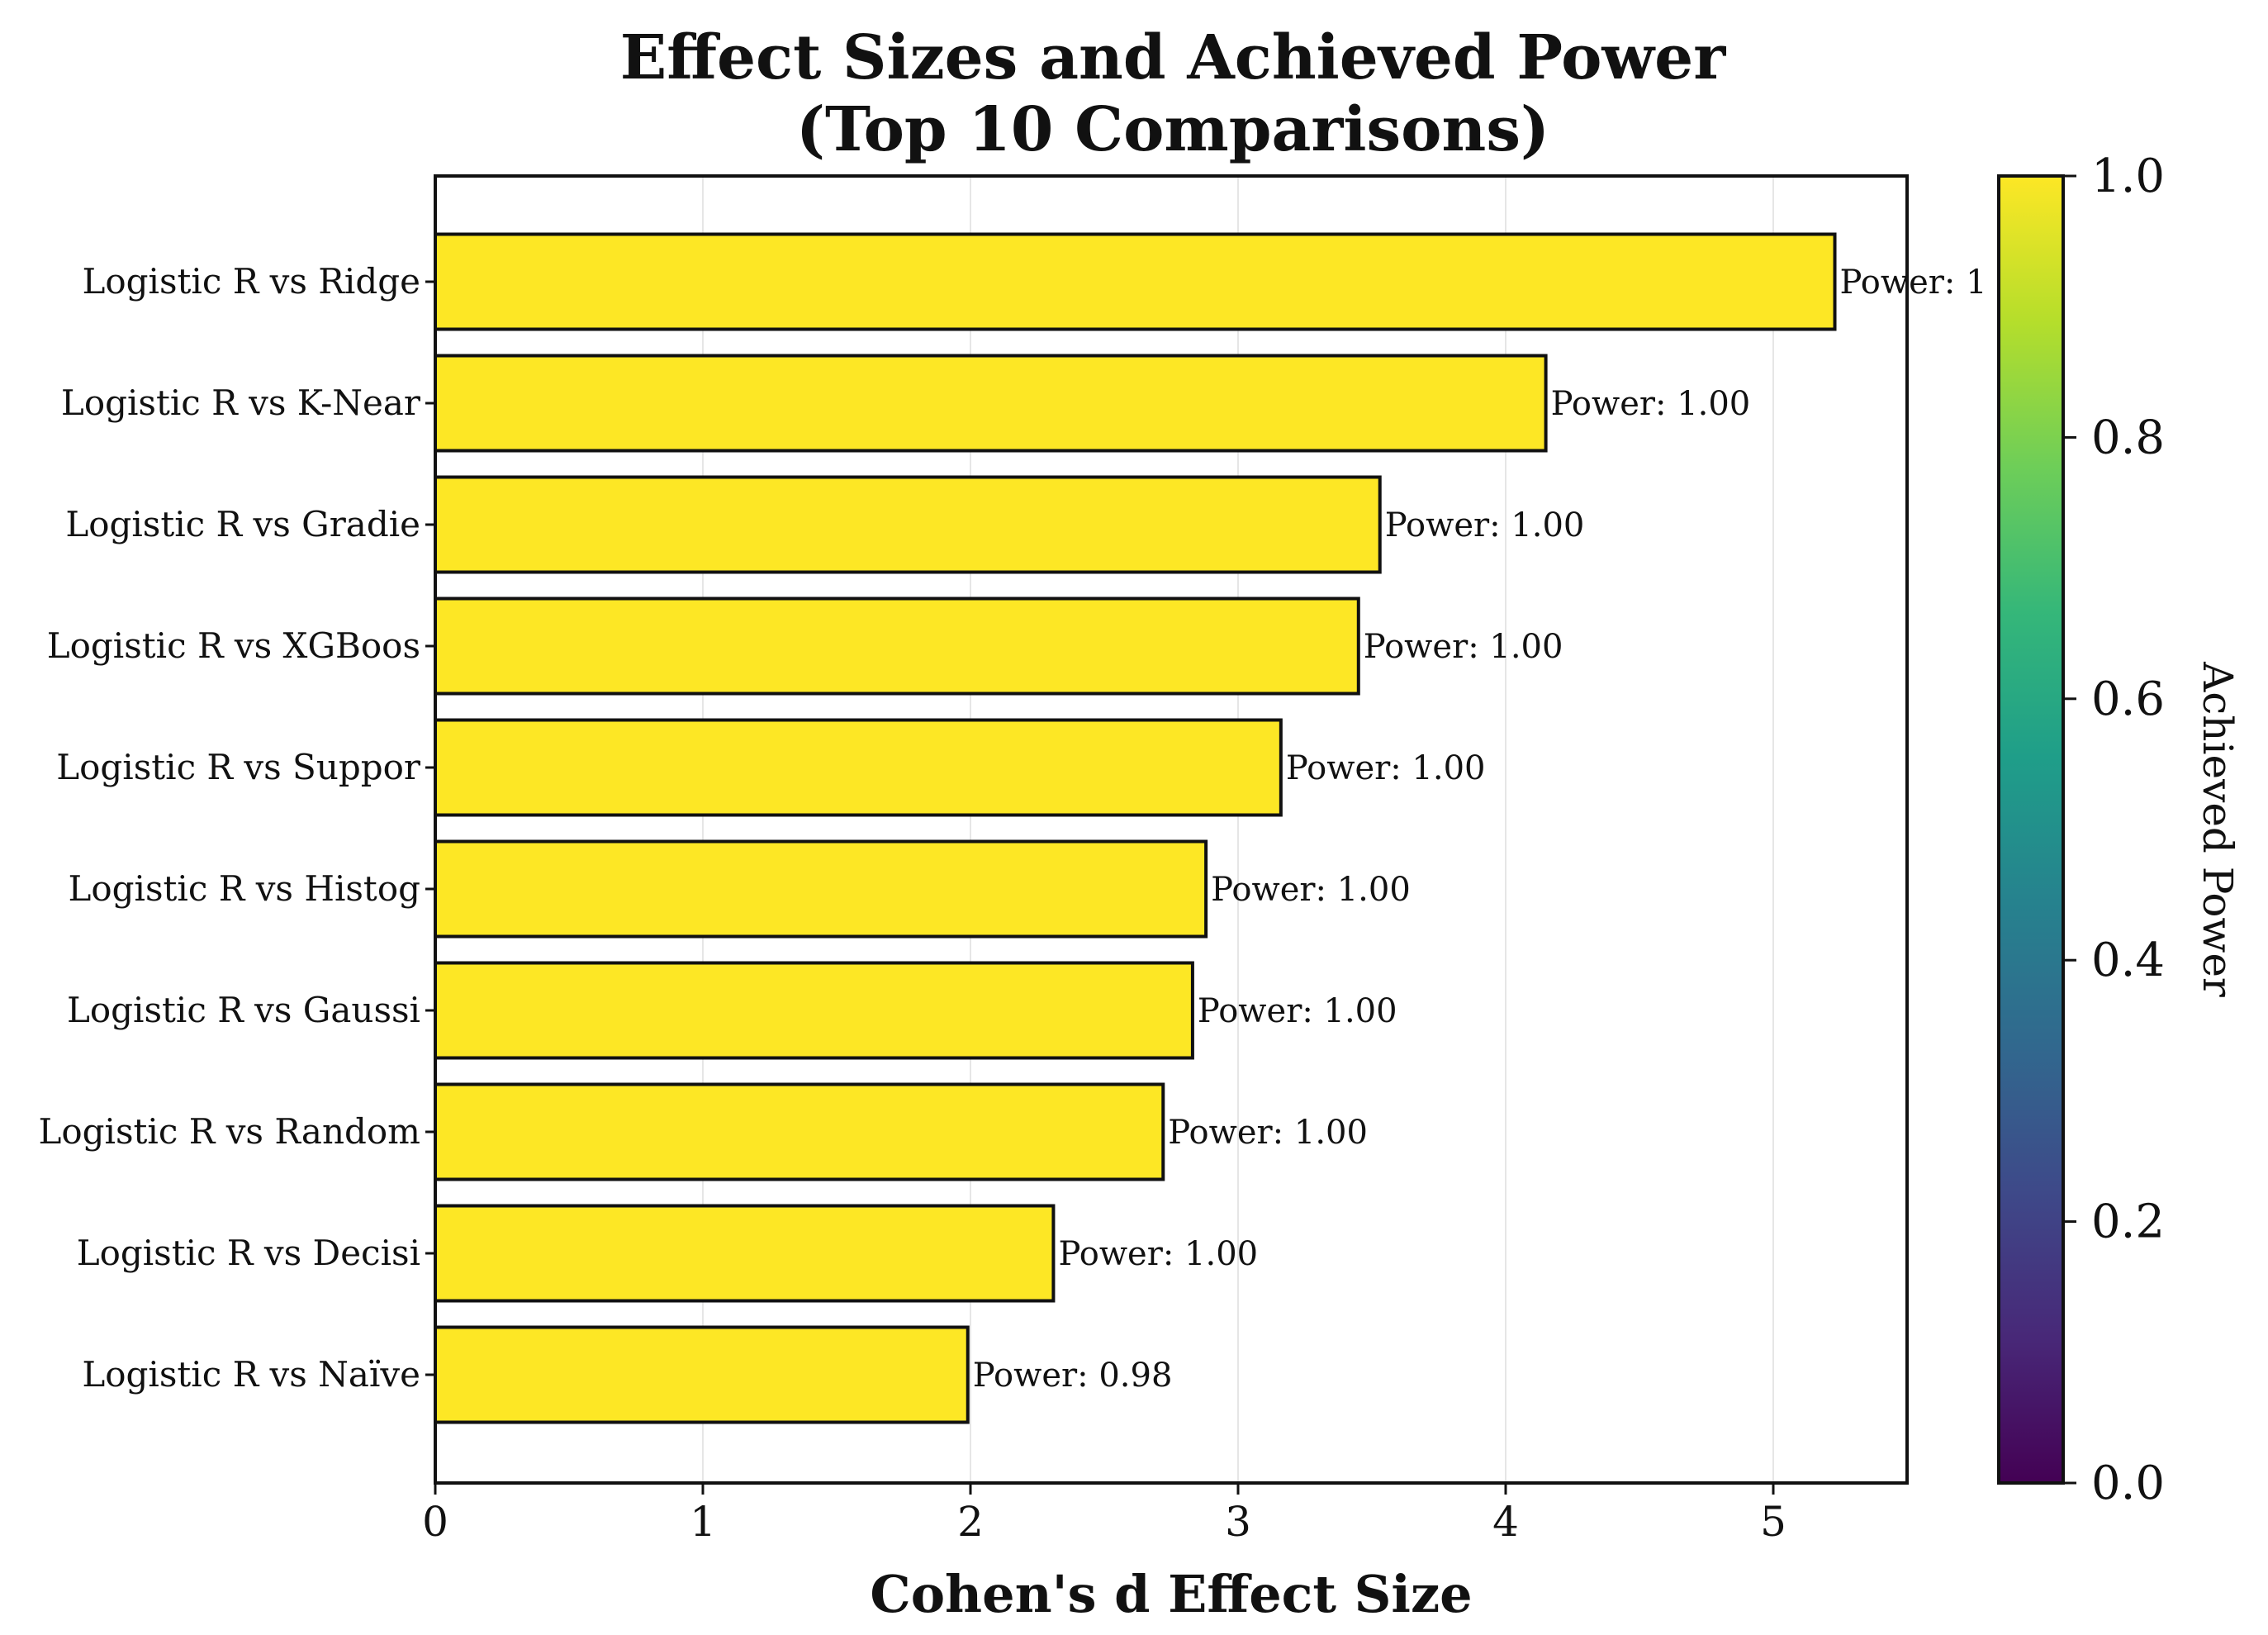  Describe the element at coordinates (1238, 1522) in the screenshot. I see `x-tick-label: 3` at that location.